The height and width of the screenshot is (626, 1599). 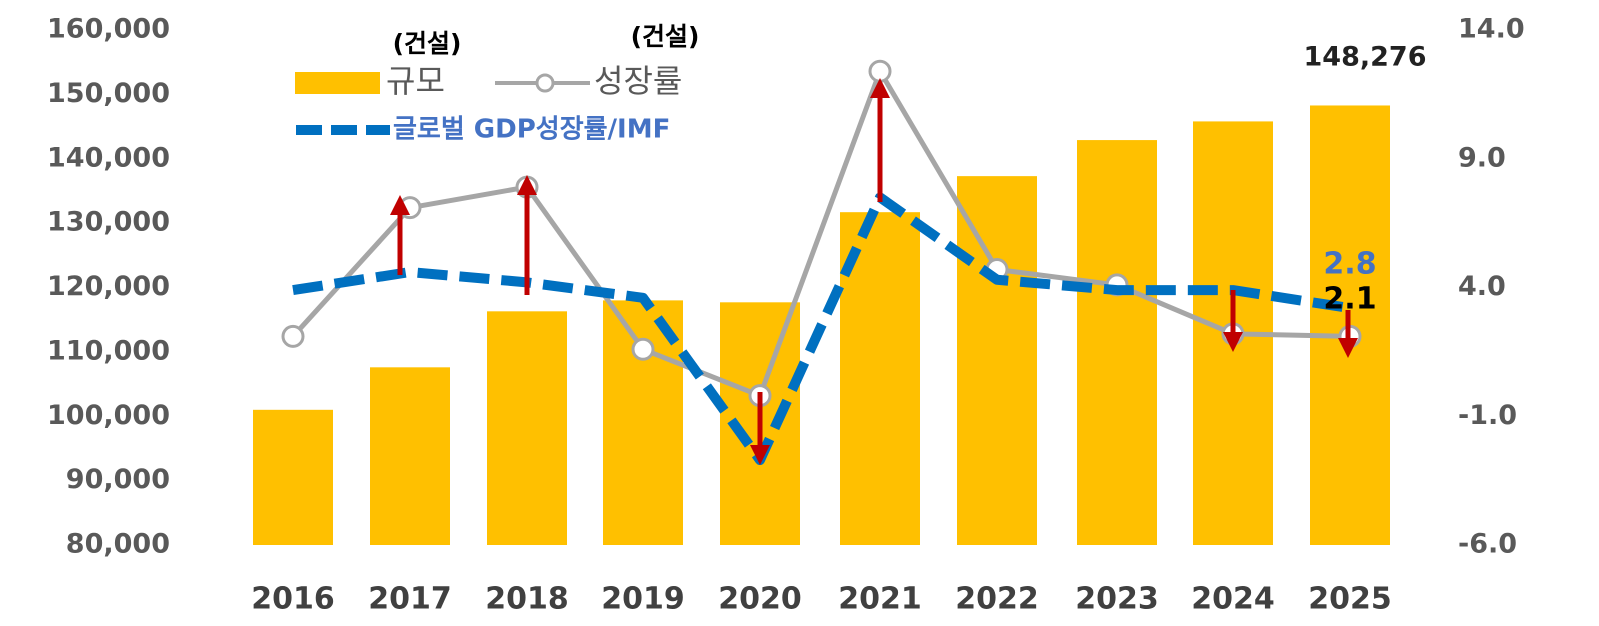 What do you see at coordinates (1487, 544) in the screenshot?
I see `y2-tick-label: -6.0` at bounding box center [1487, 544].